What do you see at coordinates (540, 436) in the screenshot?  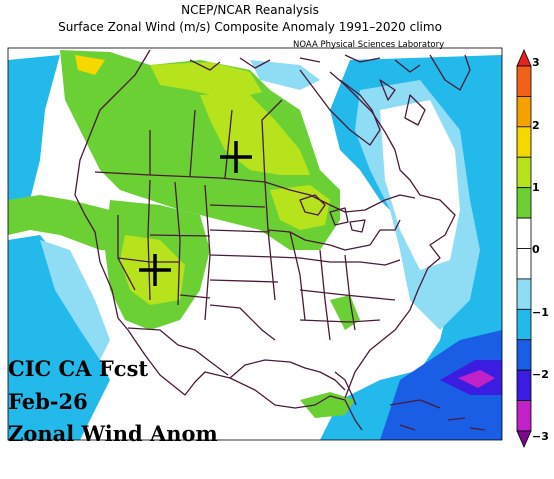 I see `colorbar-tick-neg3: −3` at bounding box center [540, 436].